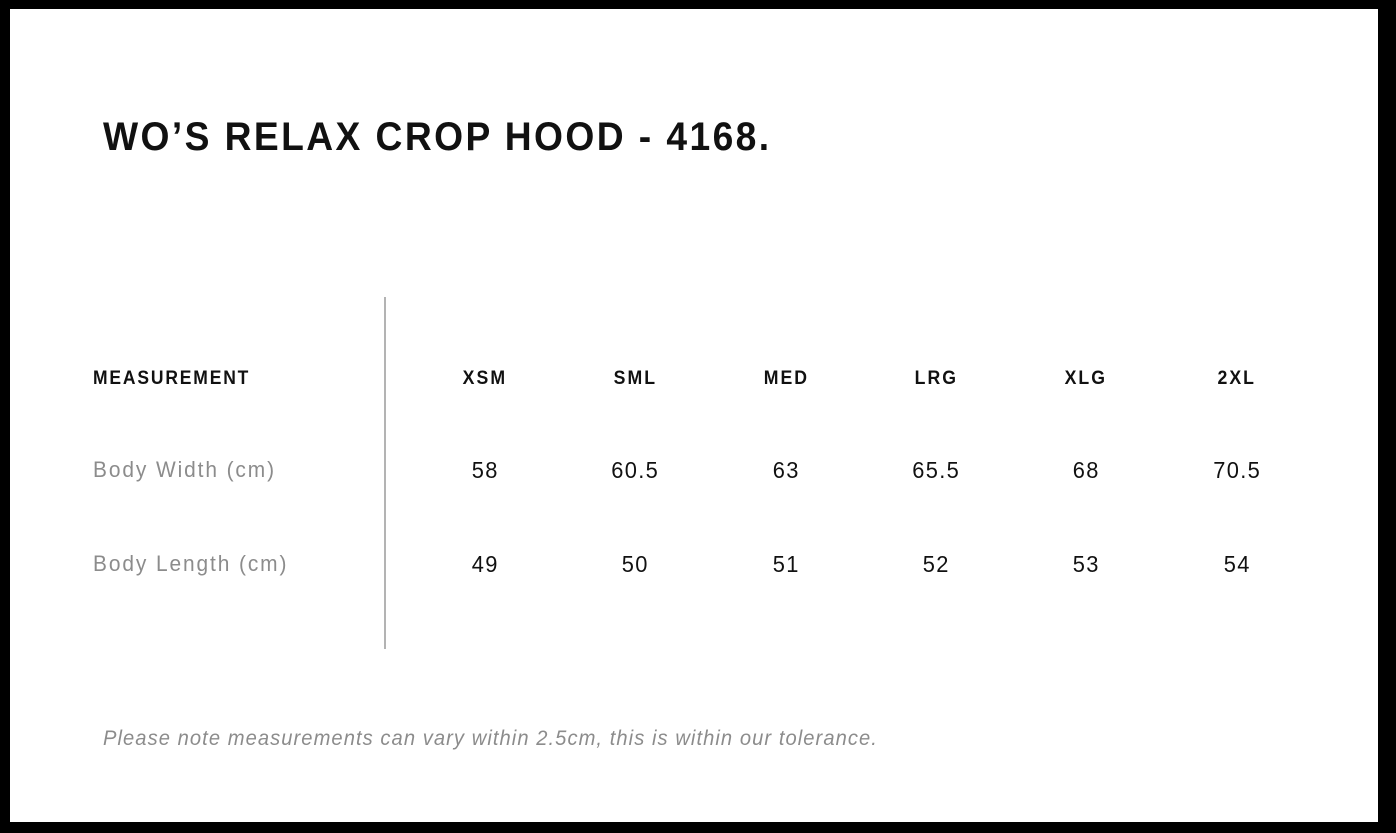 The width and height of the screenshot is (1396, 833). I want to click on measurement-header-label: MEASUREMENT, so click(172, 378).